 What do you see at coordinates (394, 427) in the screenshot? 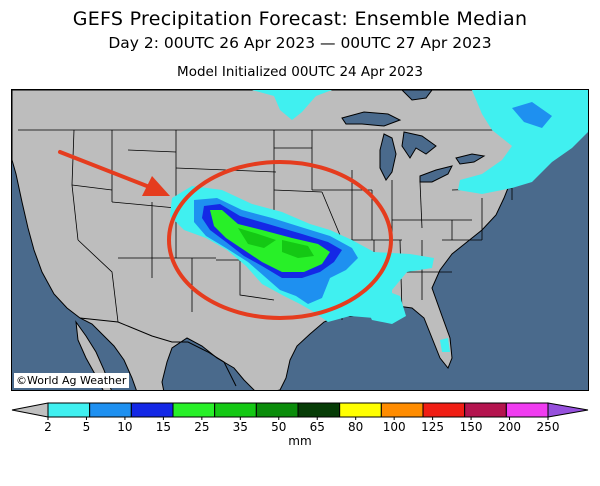
I see `color-bar-label: 100` at bounding box center [394, 427].